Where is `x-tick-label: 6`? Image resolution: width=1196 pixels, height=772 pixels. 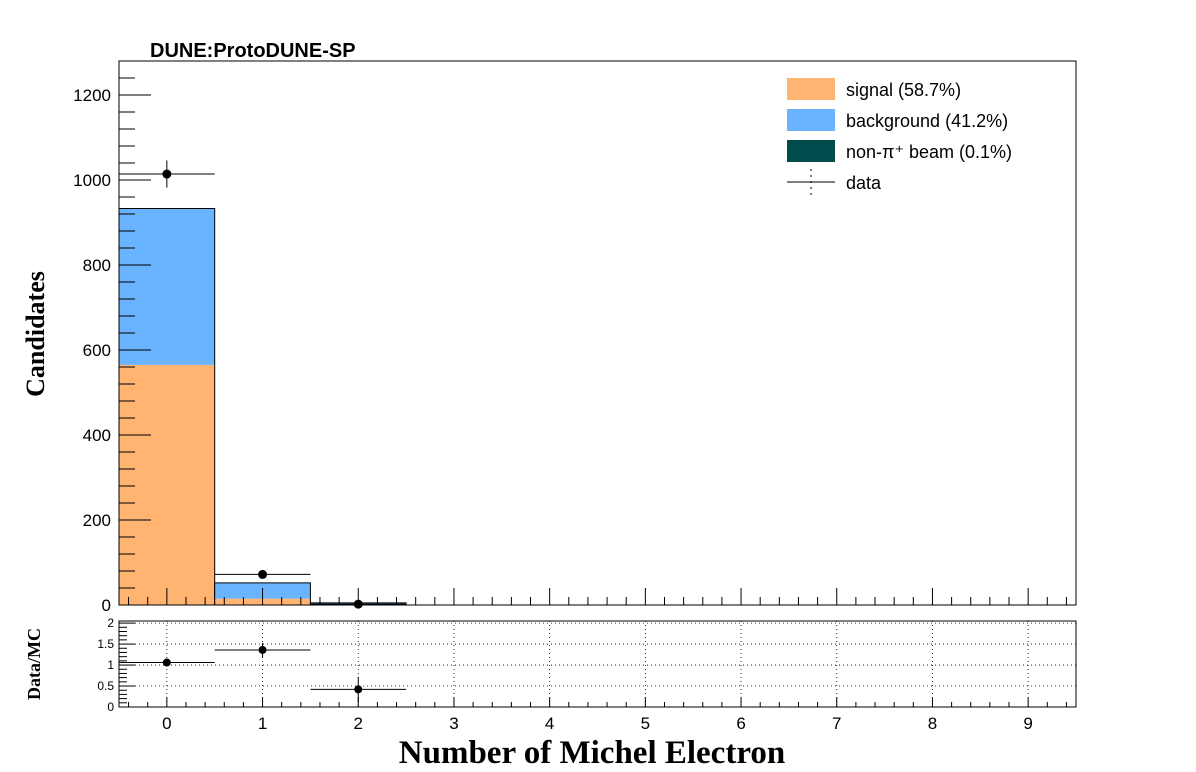
x-tick-label: 6 is located at coordinates (740, 723).